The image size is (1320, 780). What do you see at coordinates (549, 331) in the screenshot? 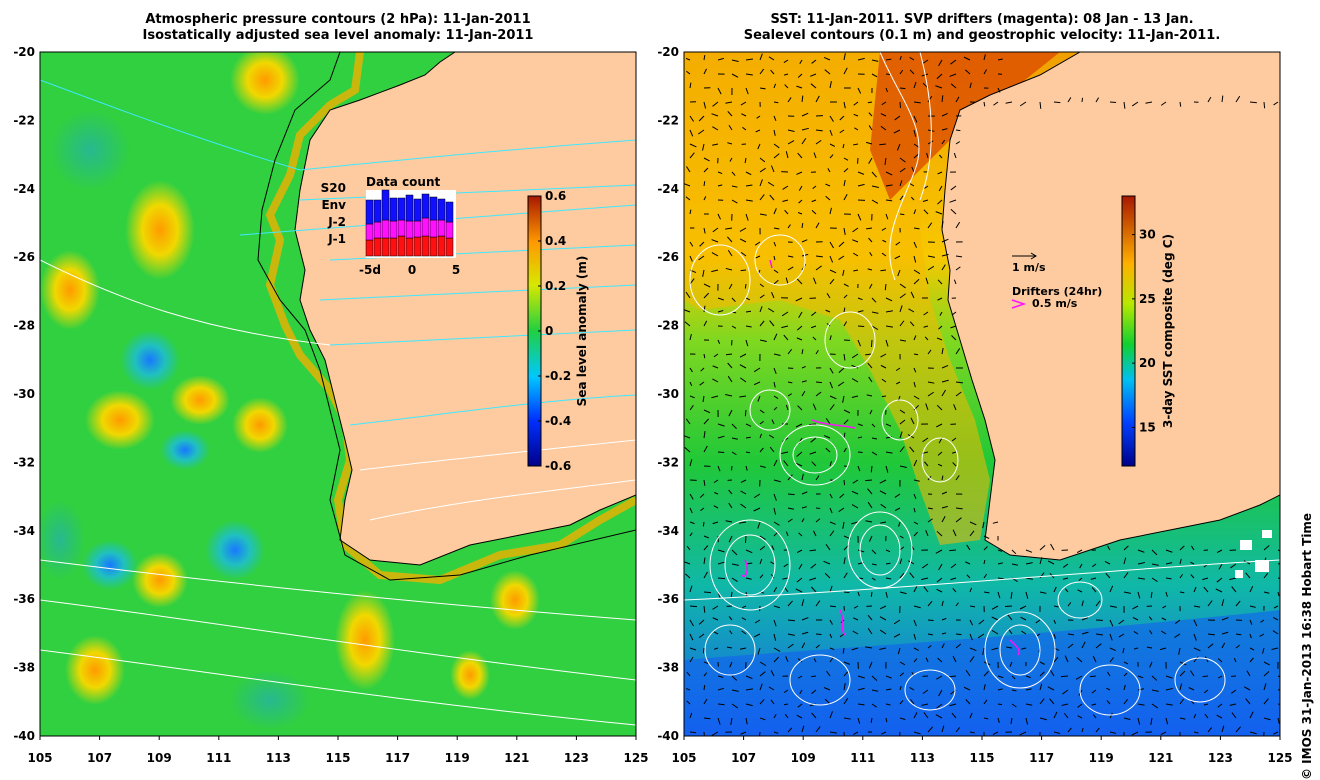
I see `sla-colorbar-tick-label: 0` at bounding box center [549, 331].